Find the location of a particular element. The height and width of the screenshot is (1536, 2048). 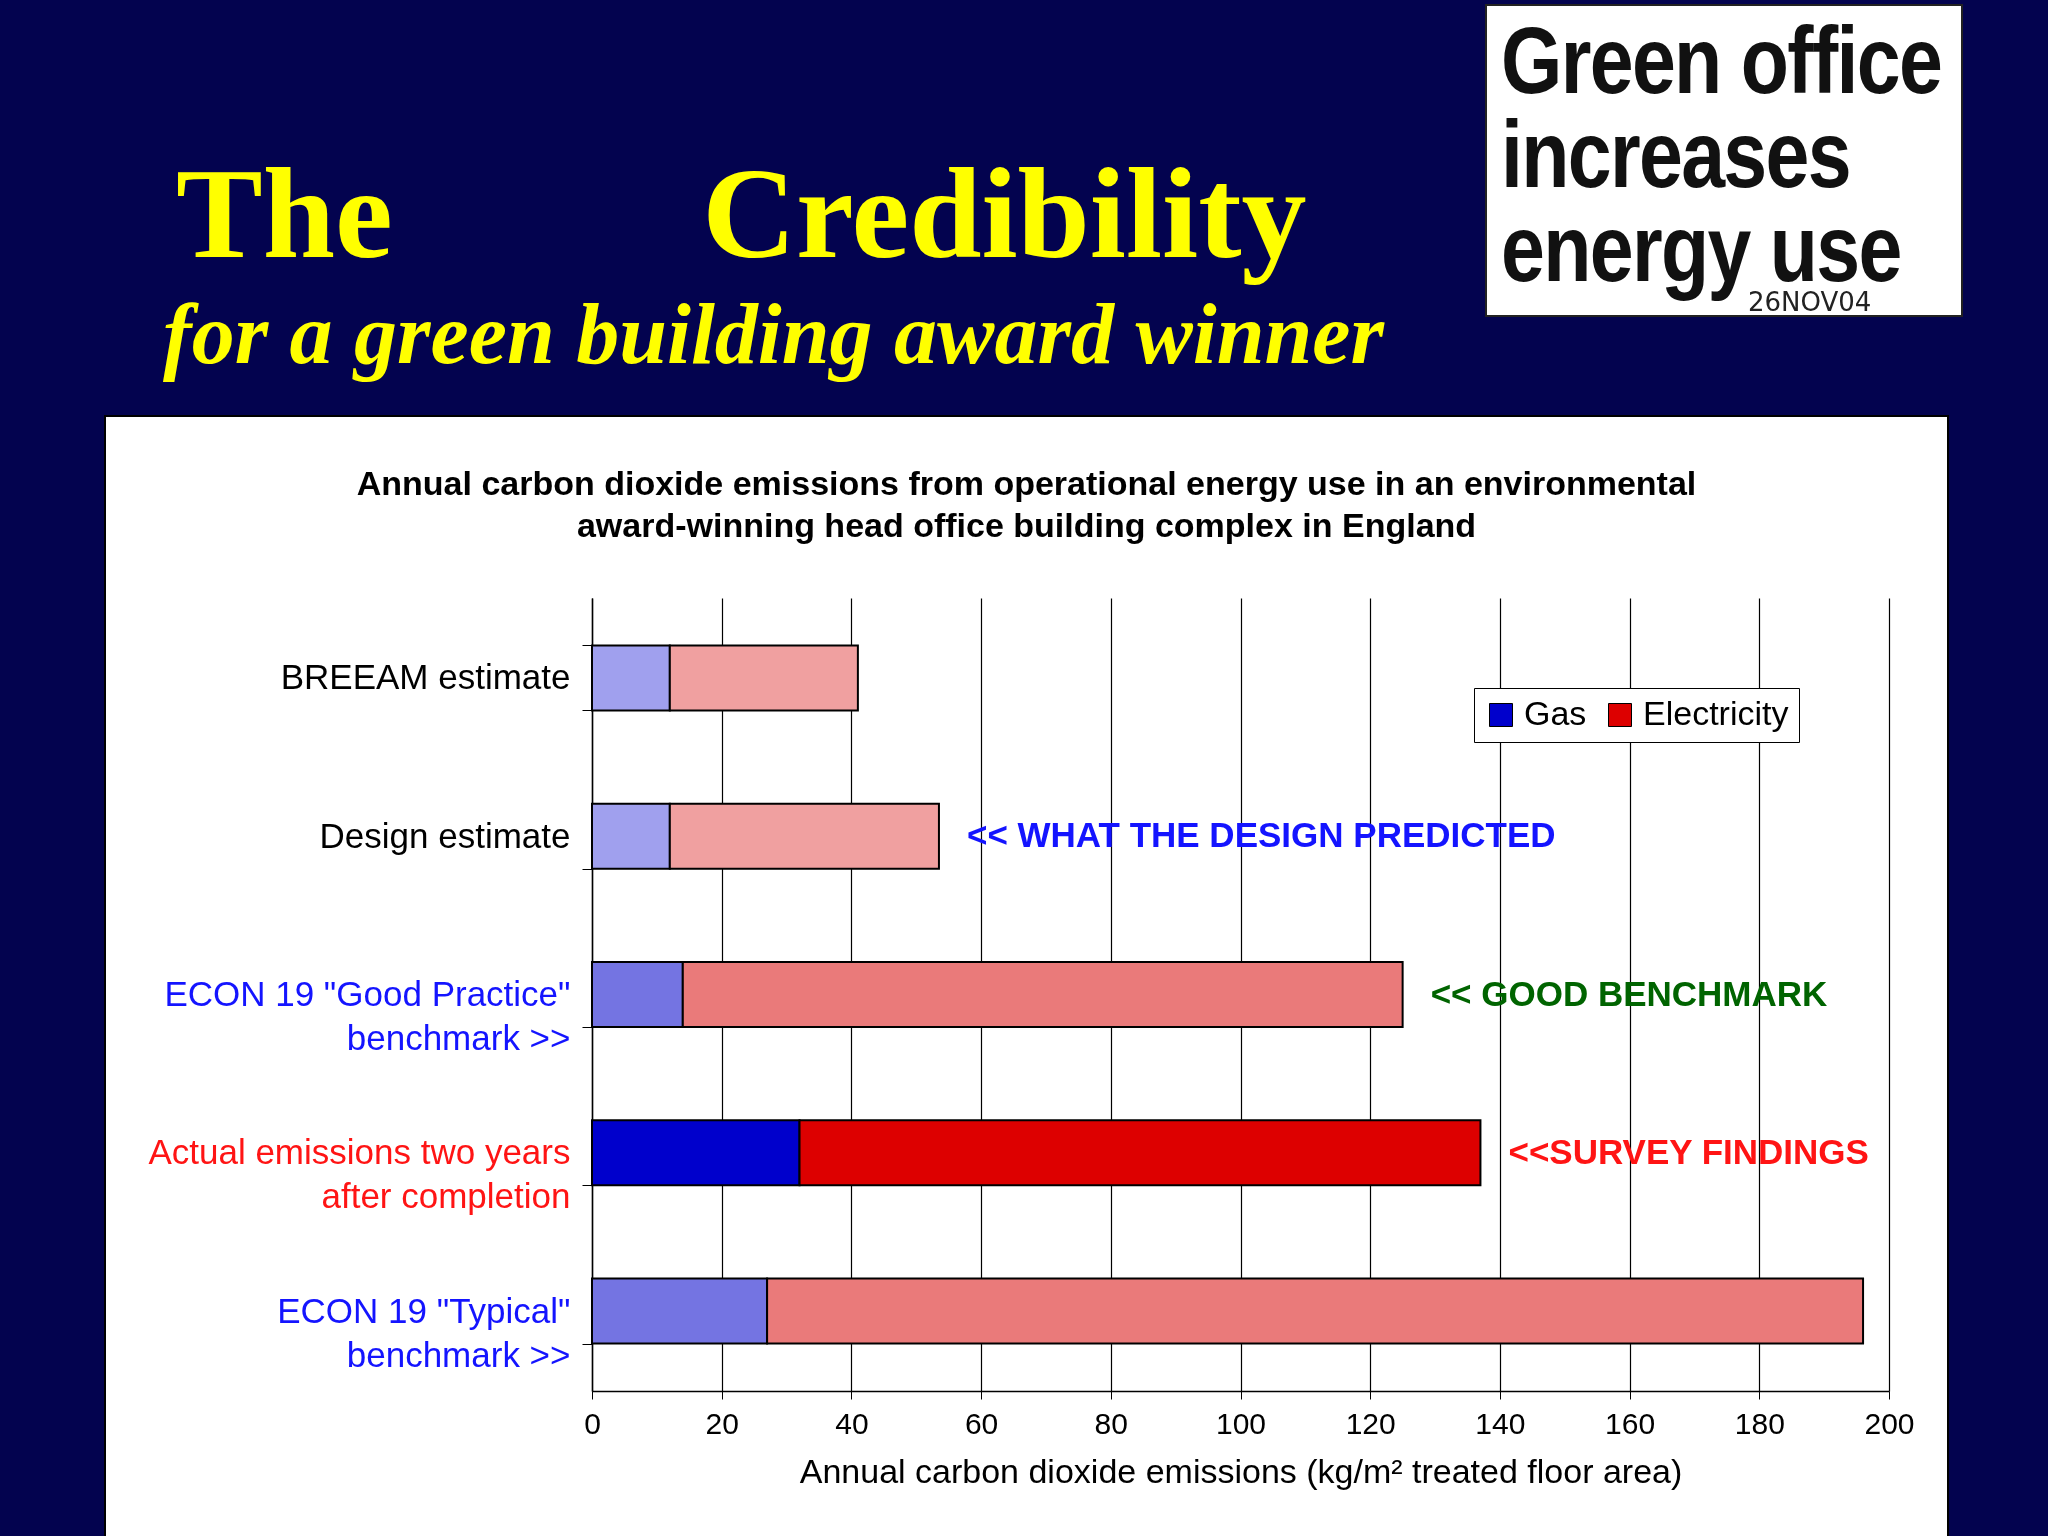

chart-subtitle: for a green building award winner is located at coordinates (773, 334).